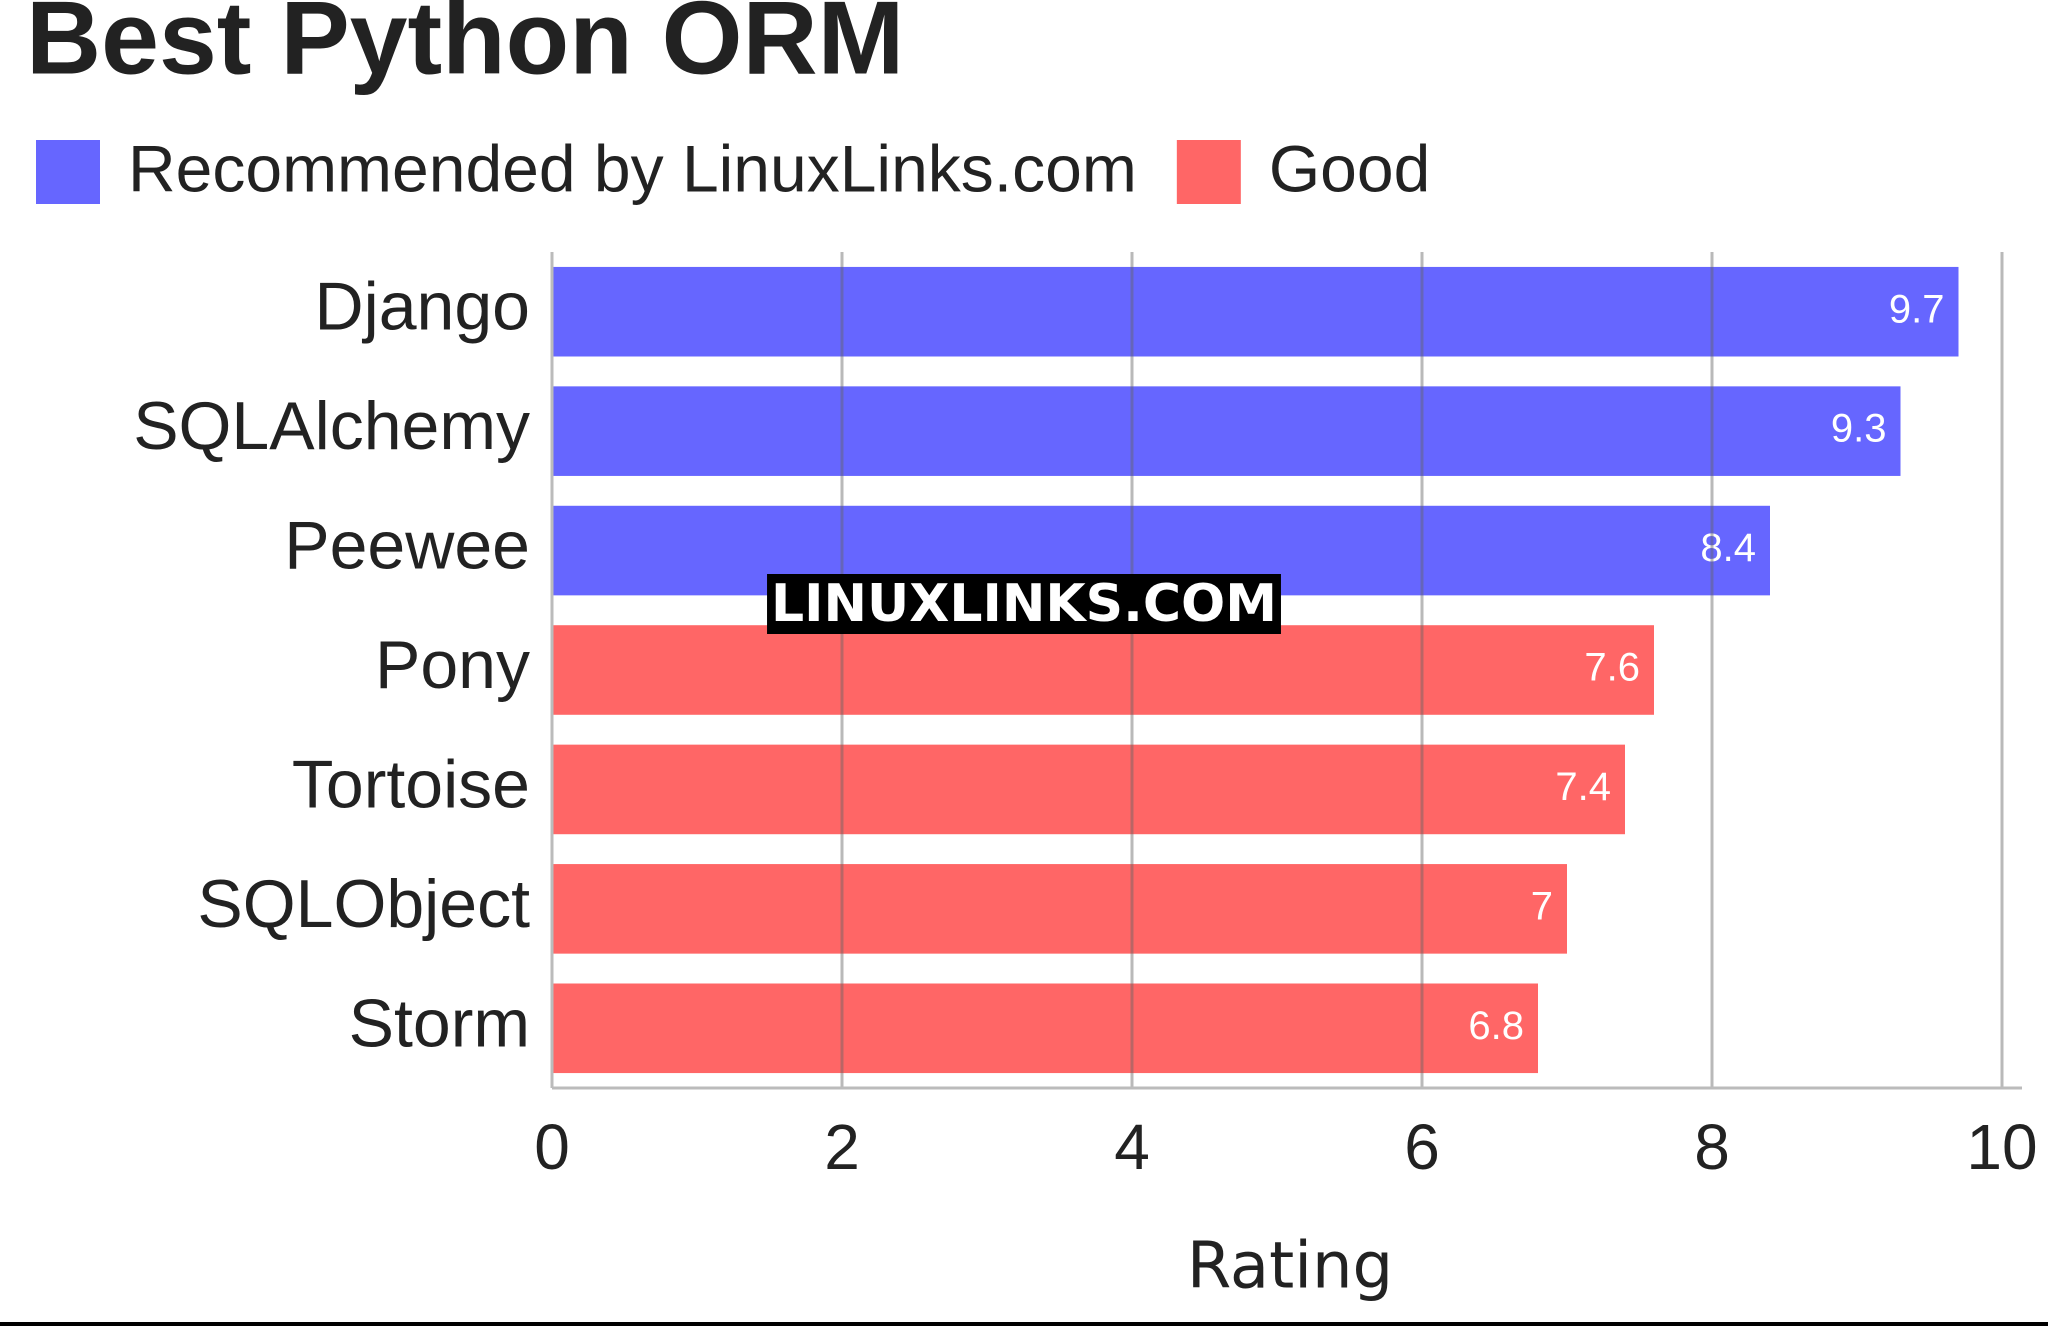  Describe the element at coordinates (1712, 1147) in the screenshot. I see `x-tick-label: 8` at that location.